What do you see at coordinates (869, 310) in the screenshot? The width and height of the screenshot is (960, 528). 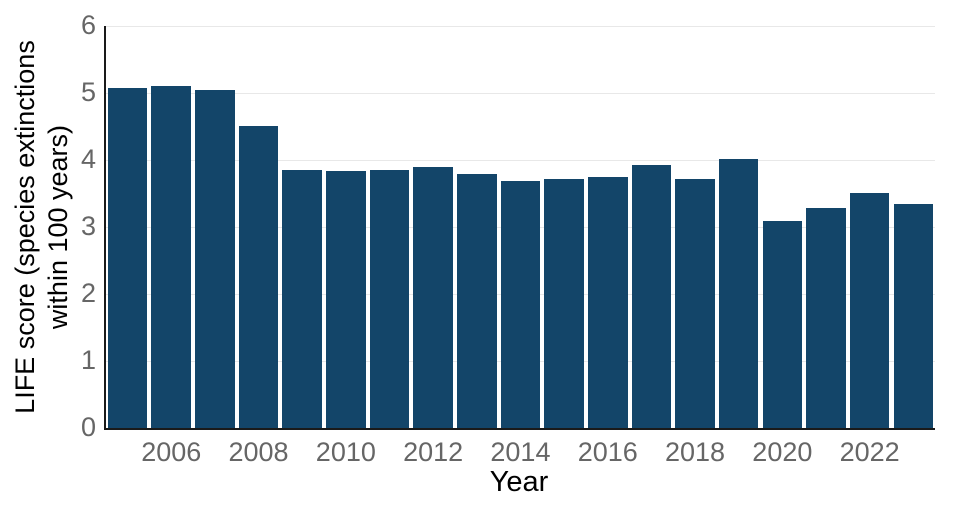 I see `bar-2022` at bounding box center [869, 310].